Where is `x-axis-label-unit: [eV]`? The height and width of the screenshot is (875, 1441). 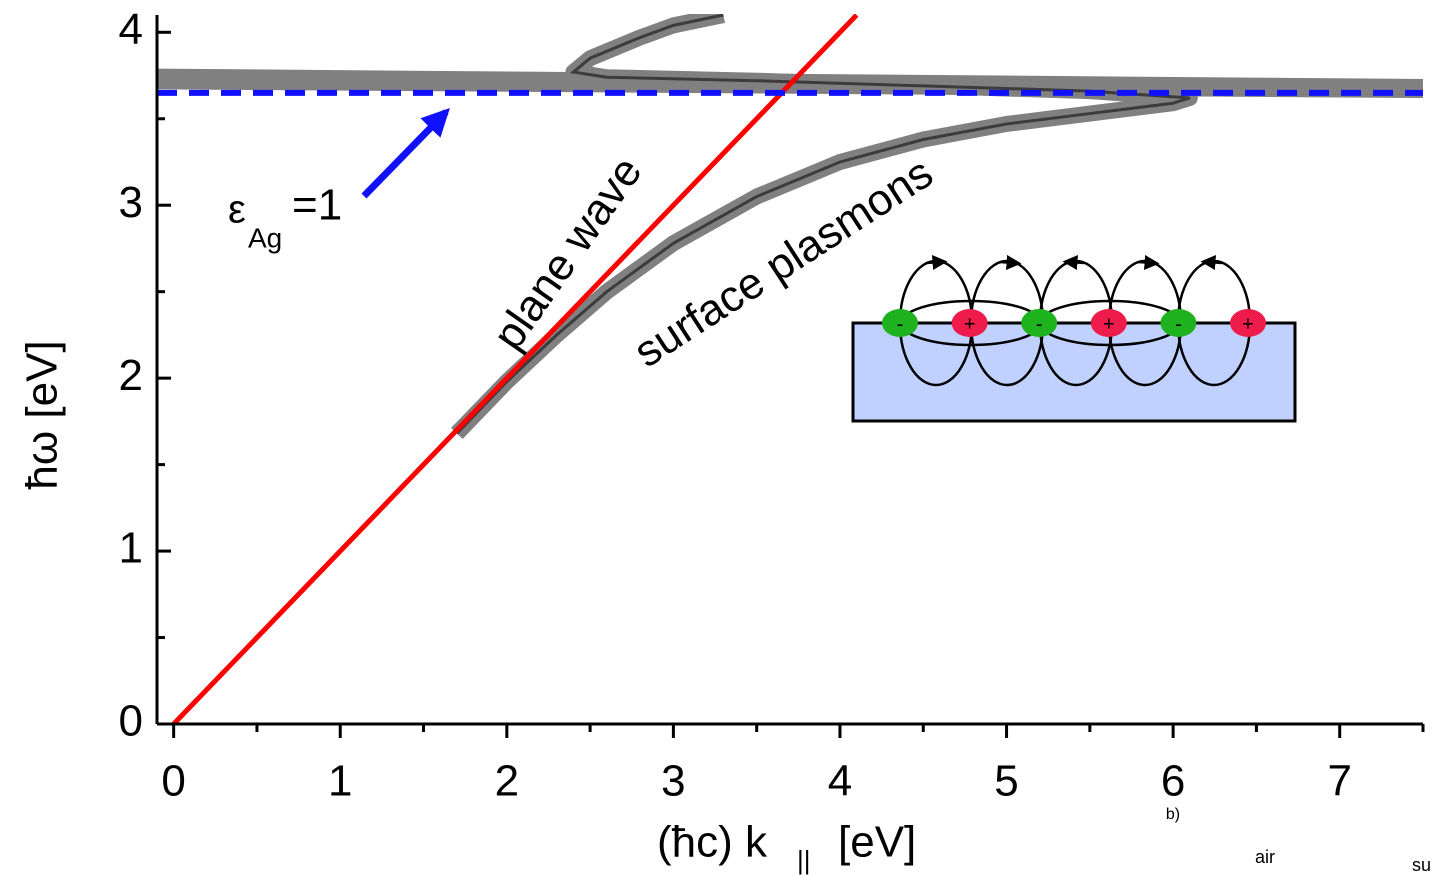 x-axis-label-unit: [eV] is located at coordinates (877, 842).